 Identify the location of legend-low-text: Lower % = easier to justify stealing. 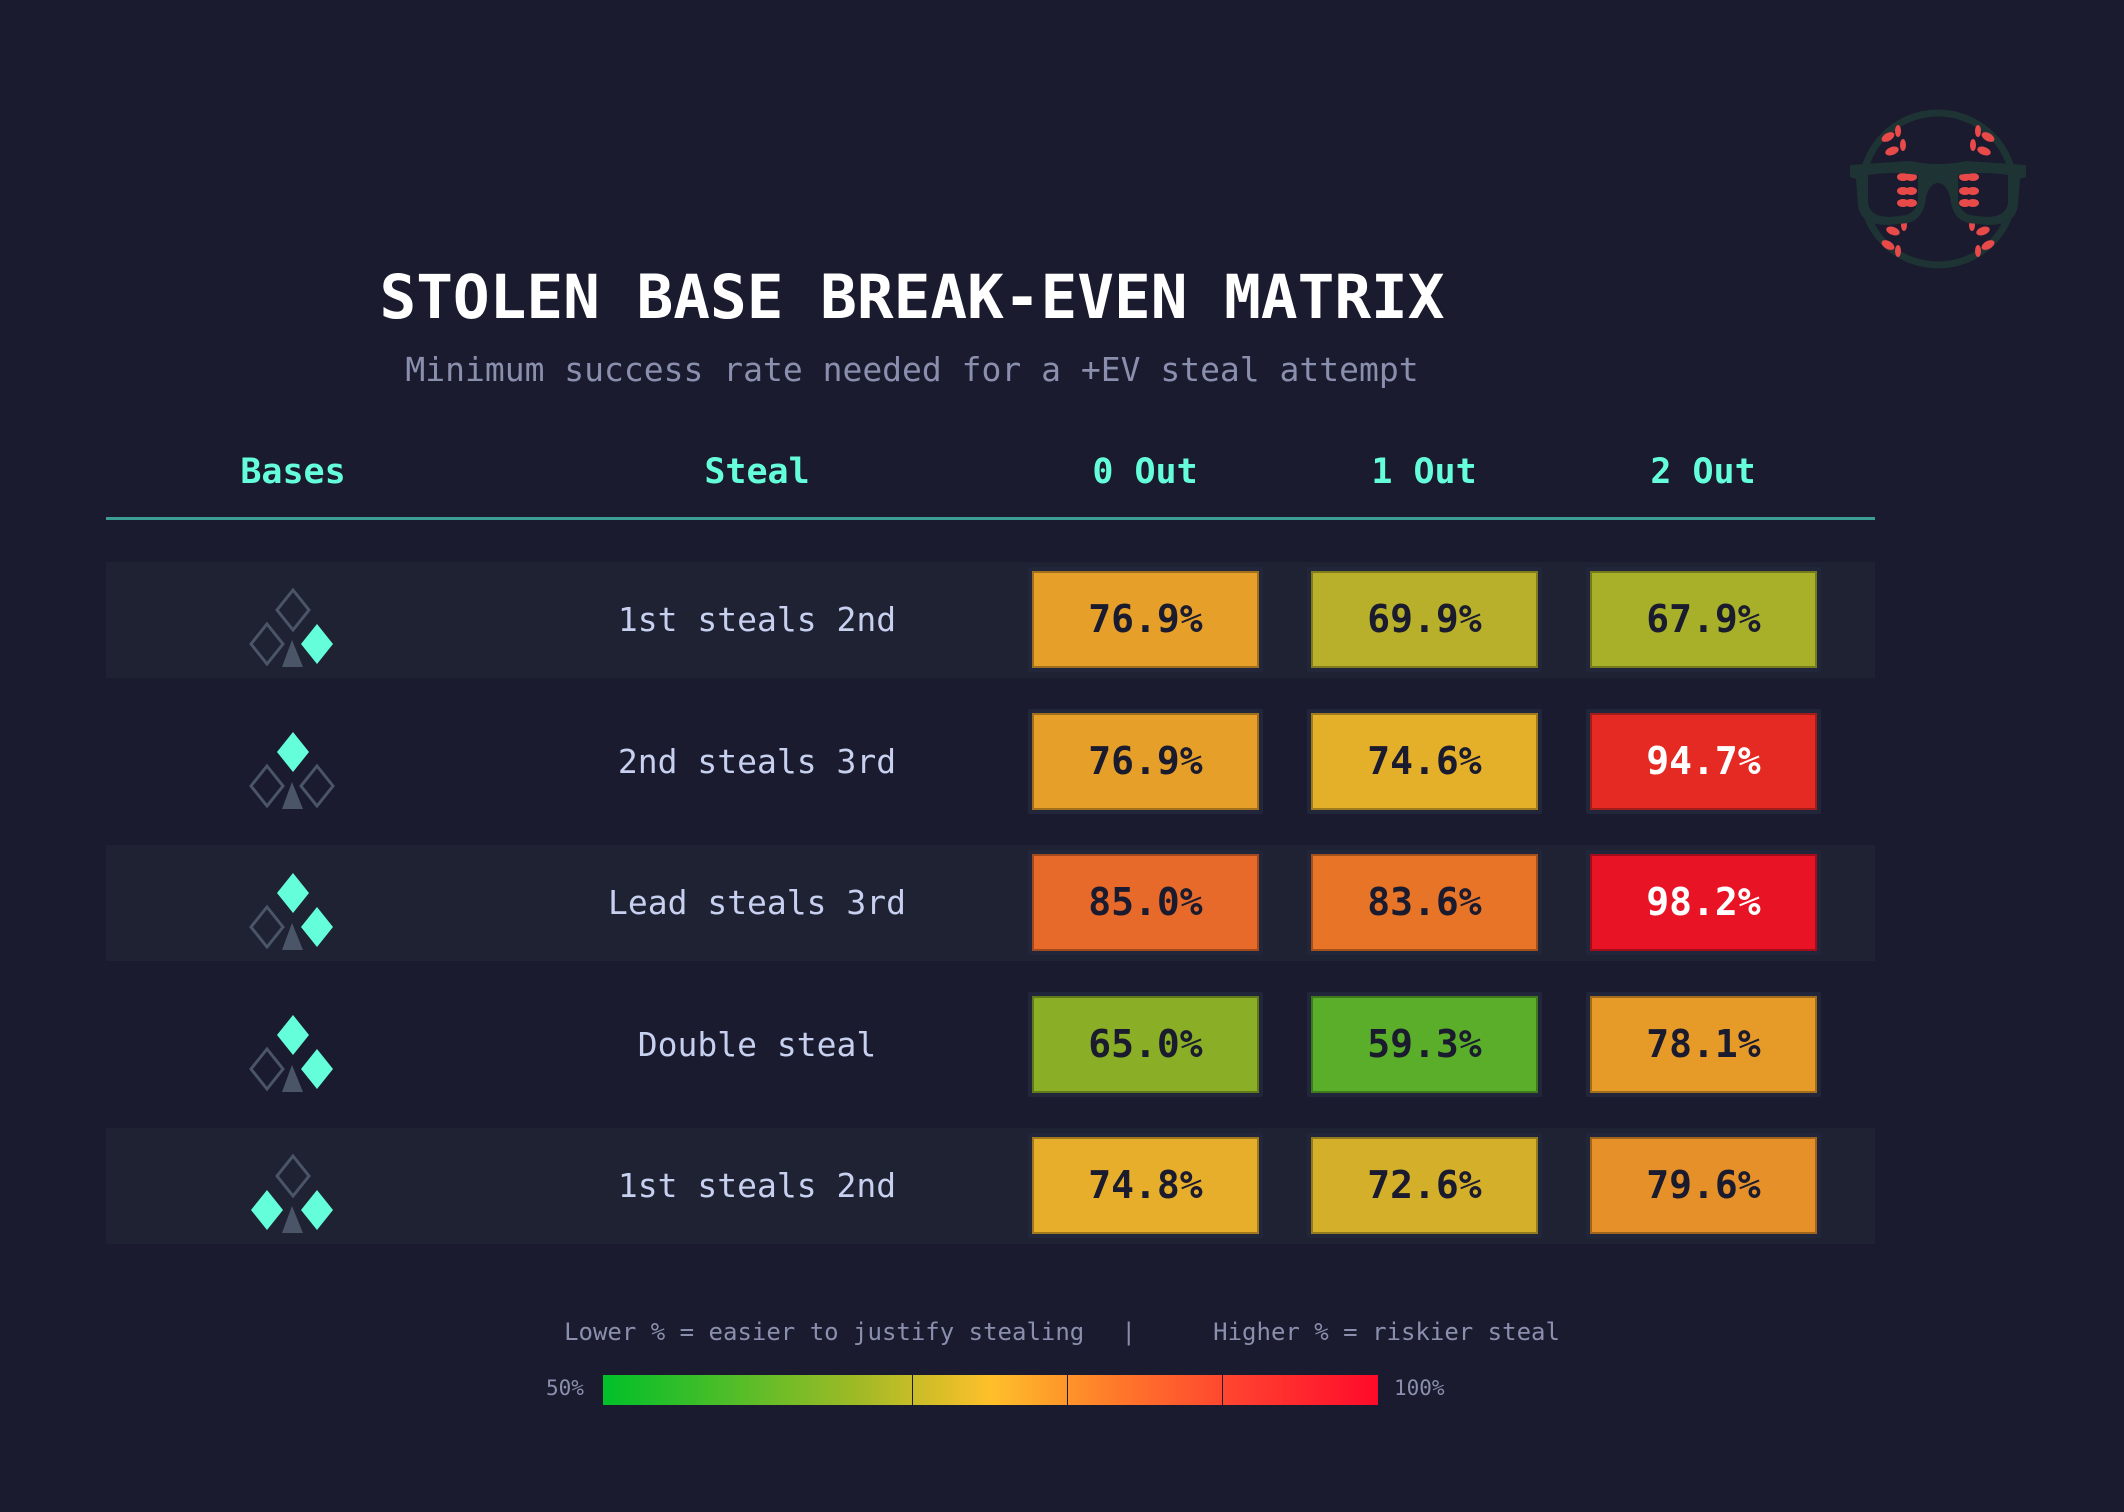
(824, 1332).